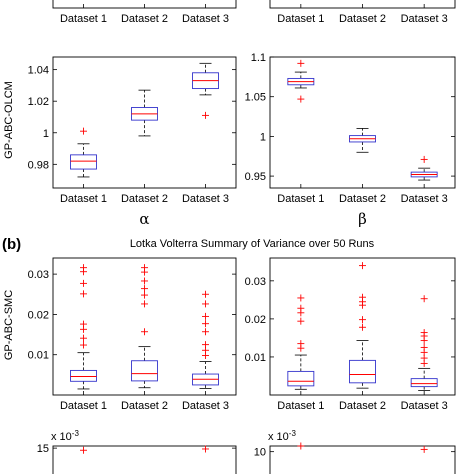  What do you see at coordinates (38, 71) in the screenshot?
I see `y-tick-label: 1.04` at bounding box center [38, 71].